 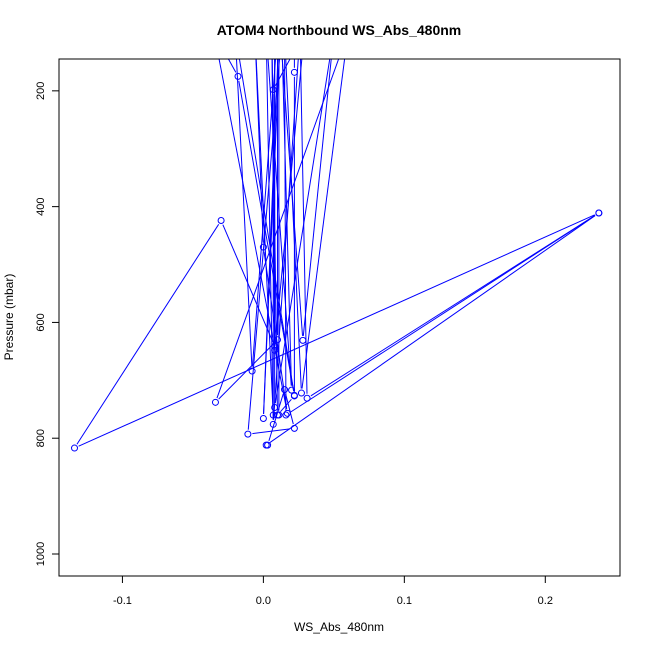 I want to click on y-tick-label: 800, so click(x=41, y=438).